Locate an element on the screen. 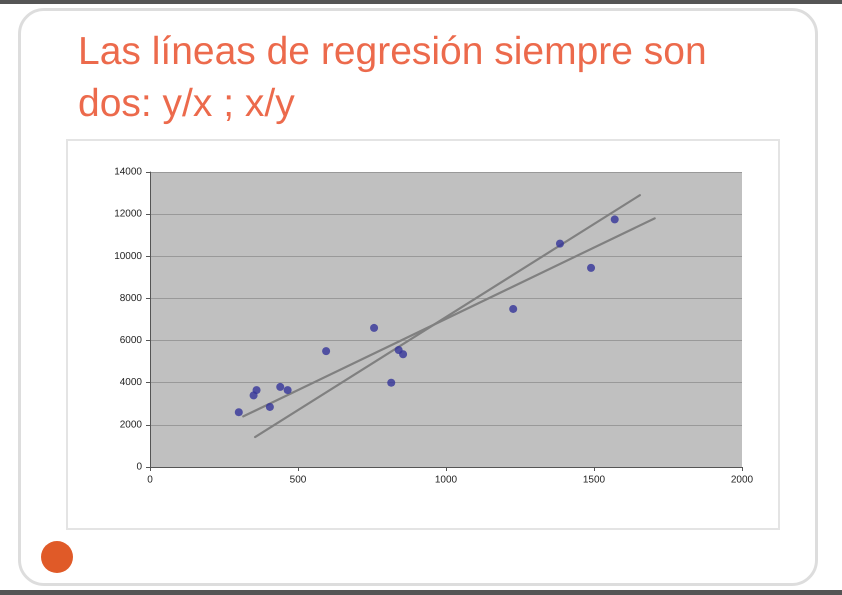  y-tick-label: 8000 is located at coordinates (131, 298).